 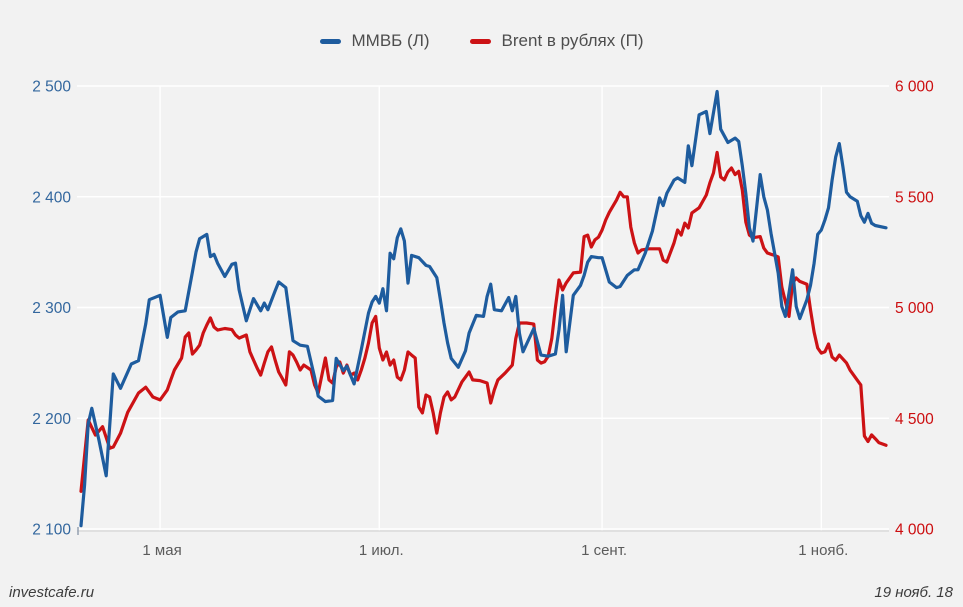 What do you see at coordinates (51, 197) in the screenshot?
I see `left-axis-tick-2400: 2 400` at bounding box center [51, 197].